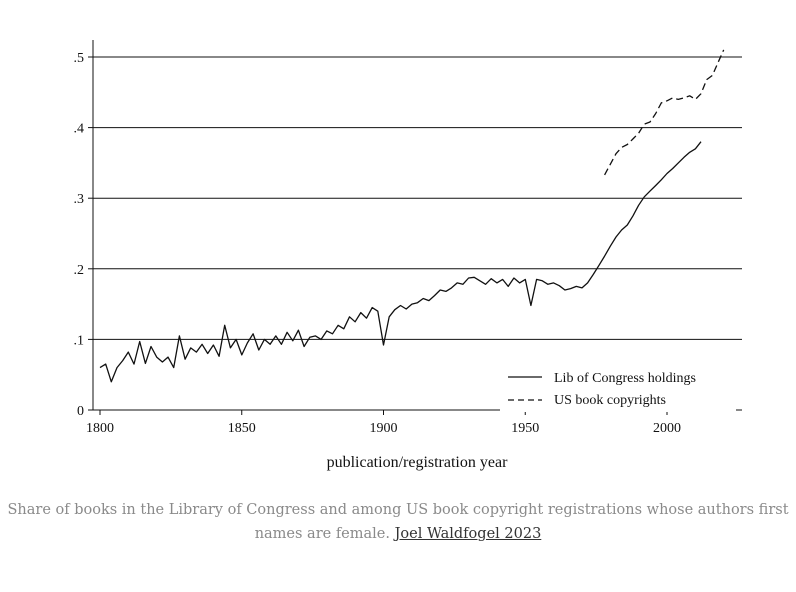 Image resolution: width=796 pixels, height=592 pixels. Describe the element at coordinates (667, 428) in the screenshot. I see `x-tick-label: 2000` at that location.